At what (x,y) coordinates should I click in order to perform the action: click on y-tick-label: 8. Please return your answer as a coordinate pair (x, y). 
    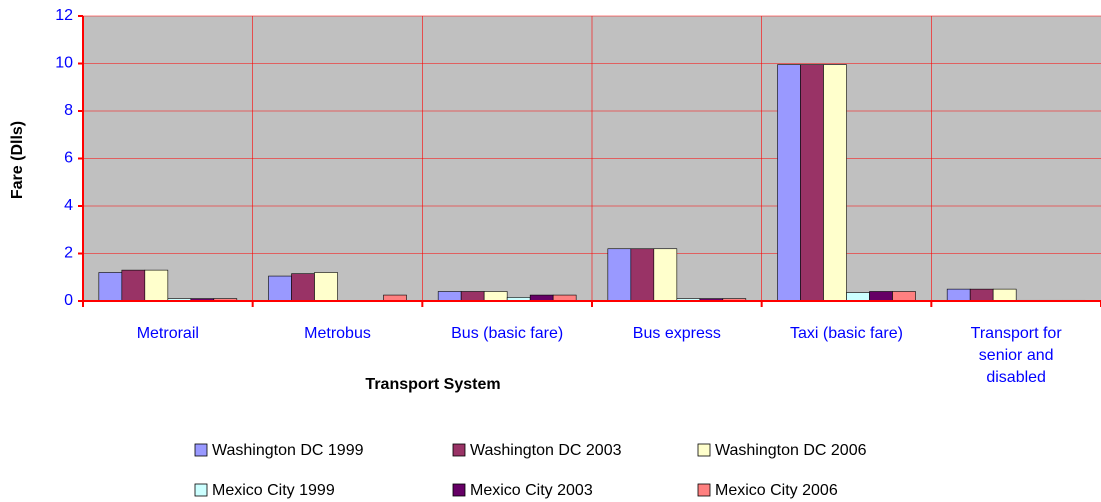
    Looking at the image, I should click on (68, 110).